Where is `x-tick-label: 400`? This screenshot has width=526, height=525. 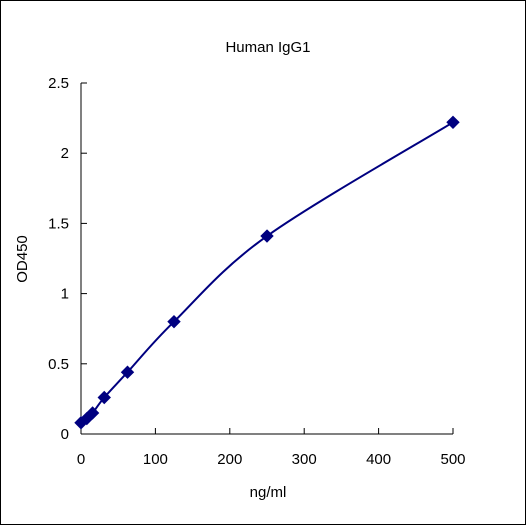 x-tick-label: 400 is located at coordinates (378, 459).